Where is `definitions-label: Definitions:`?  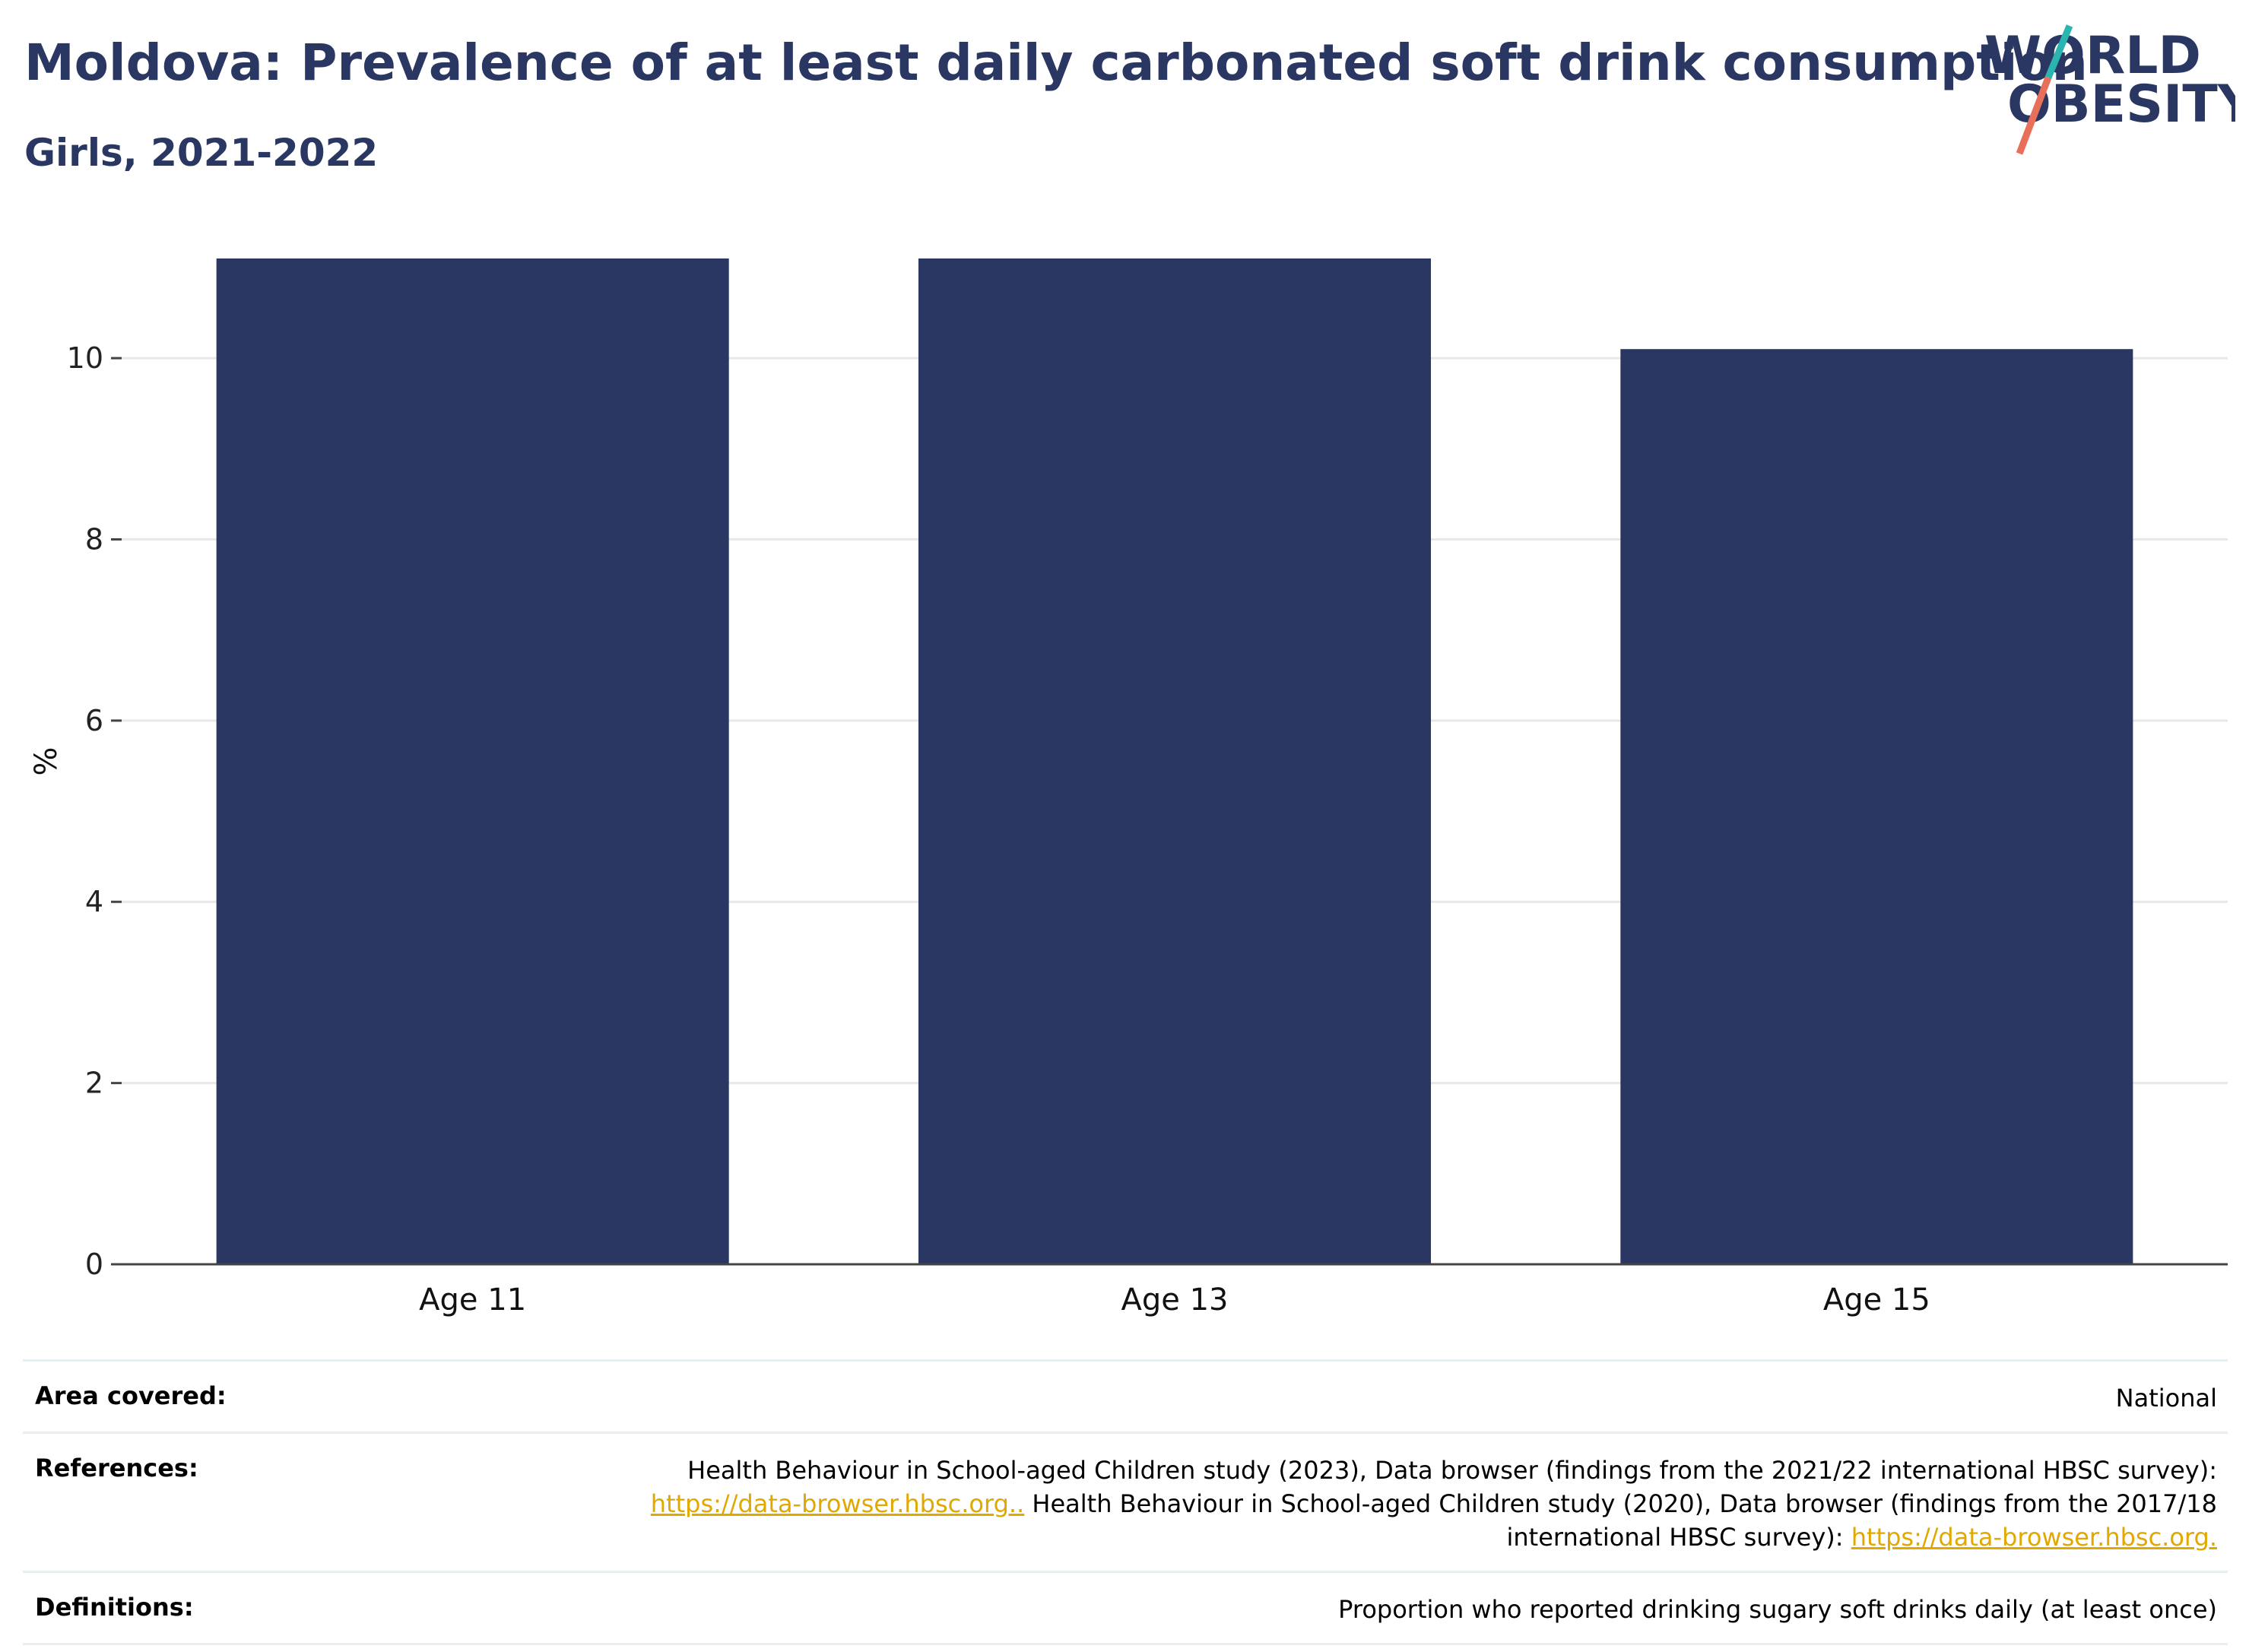
definitions-label: Definitions: is located at coordinates (114, 1607).